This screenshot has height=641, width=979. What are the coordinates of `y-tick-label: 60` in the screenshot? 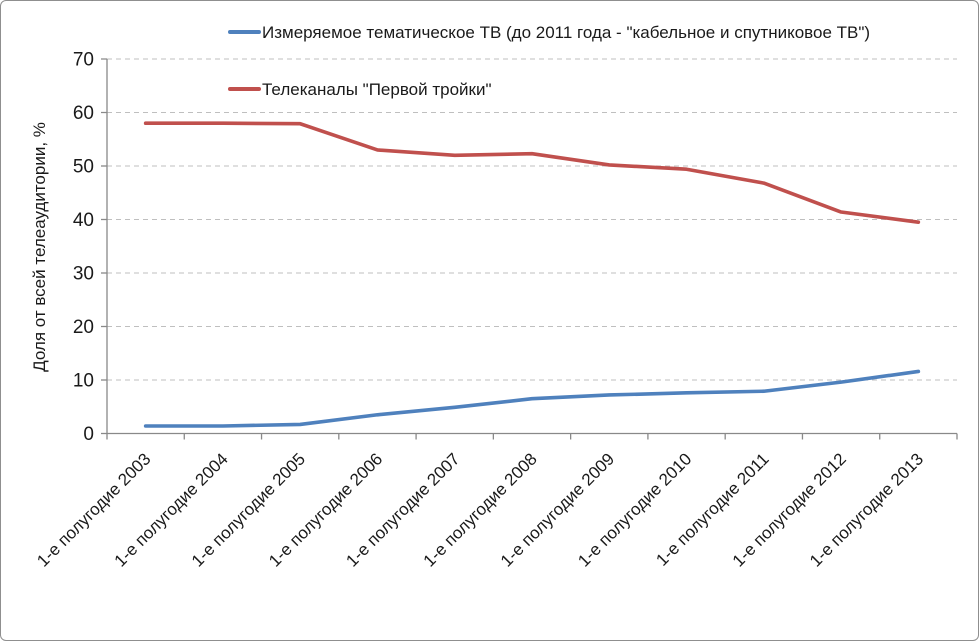 It's located at (83, 113).